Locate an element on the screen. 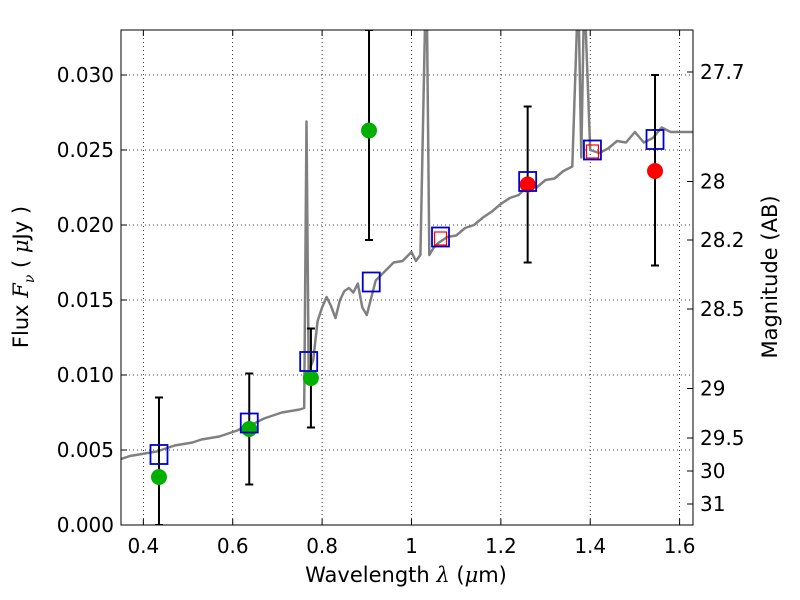 The width and height of the screenshot is (800, 600). y-tick-label: 0.000 is located at coordinates (85, 525).